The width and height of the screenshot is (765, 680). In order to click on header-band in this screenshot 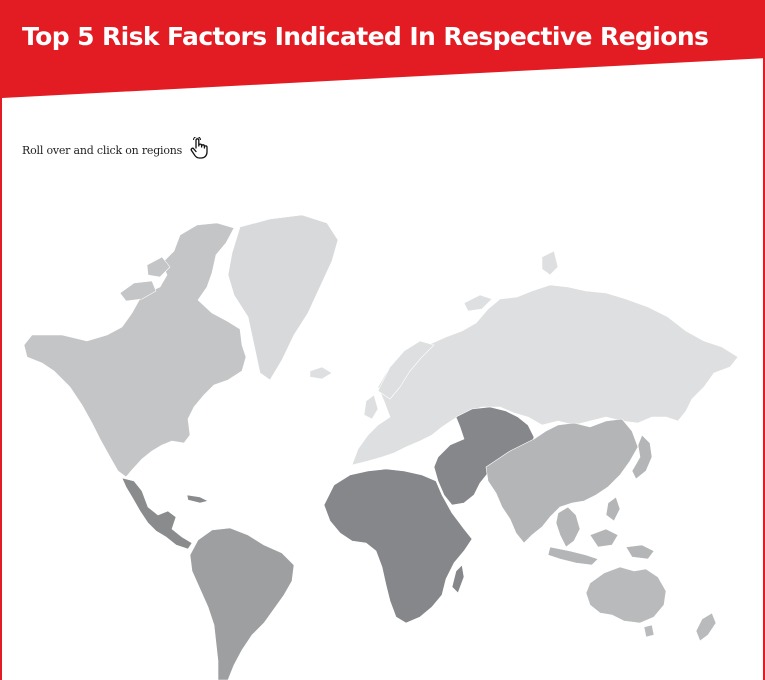, I will do `click(383, 50)`.